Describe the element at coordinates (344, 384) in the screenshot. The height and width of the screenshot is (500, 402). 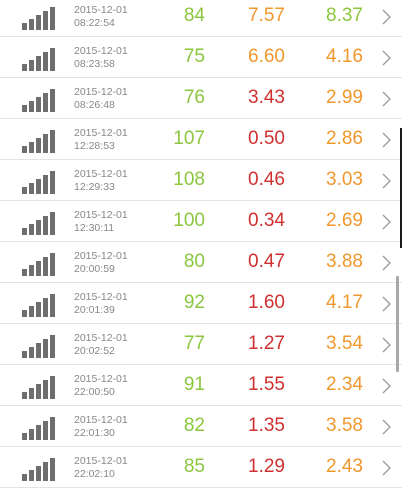
I see `value-3: 2.34` at that location.